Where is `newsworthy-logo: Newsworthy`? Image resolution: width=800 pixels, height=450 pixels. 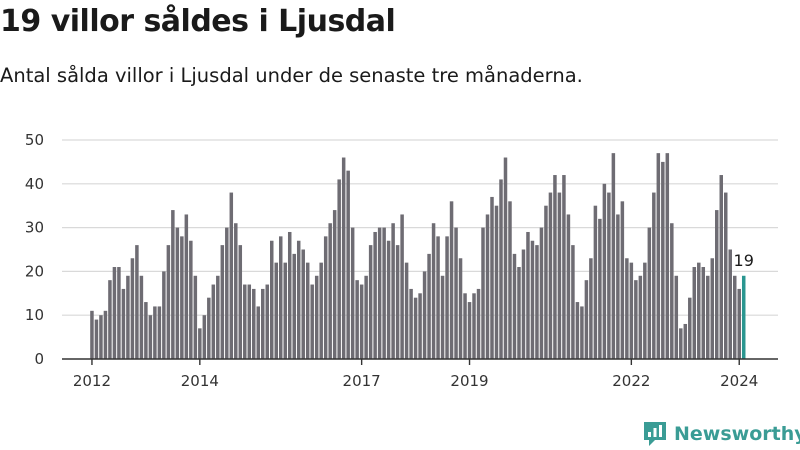 newsworthy-logo: Newsworthy is located at coordinates (722, 434).